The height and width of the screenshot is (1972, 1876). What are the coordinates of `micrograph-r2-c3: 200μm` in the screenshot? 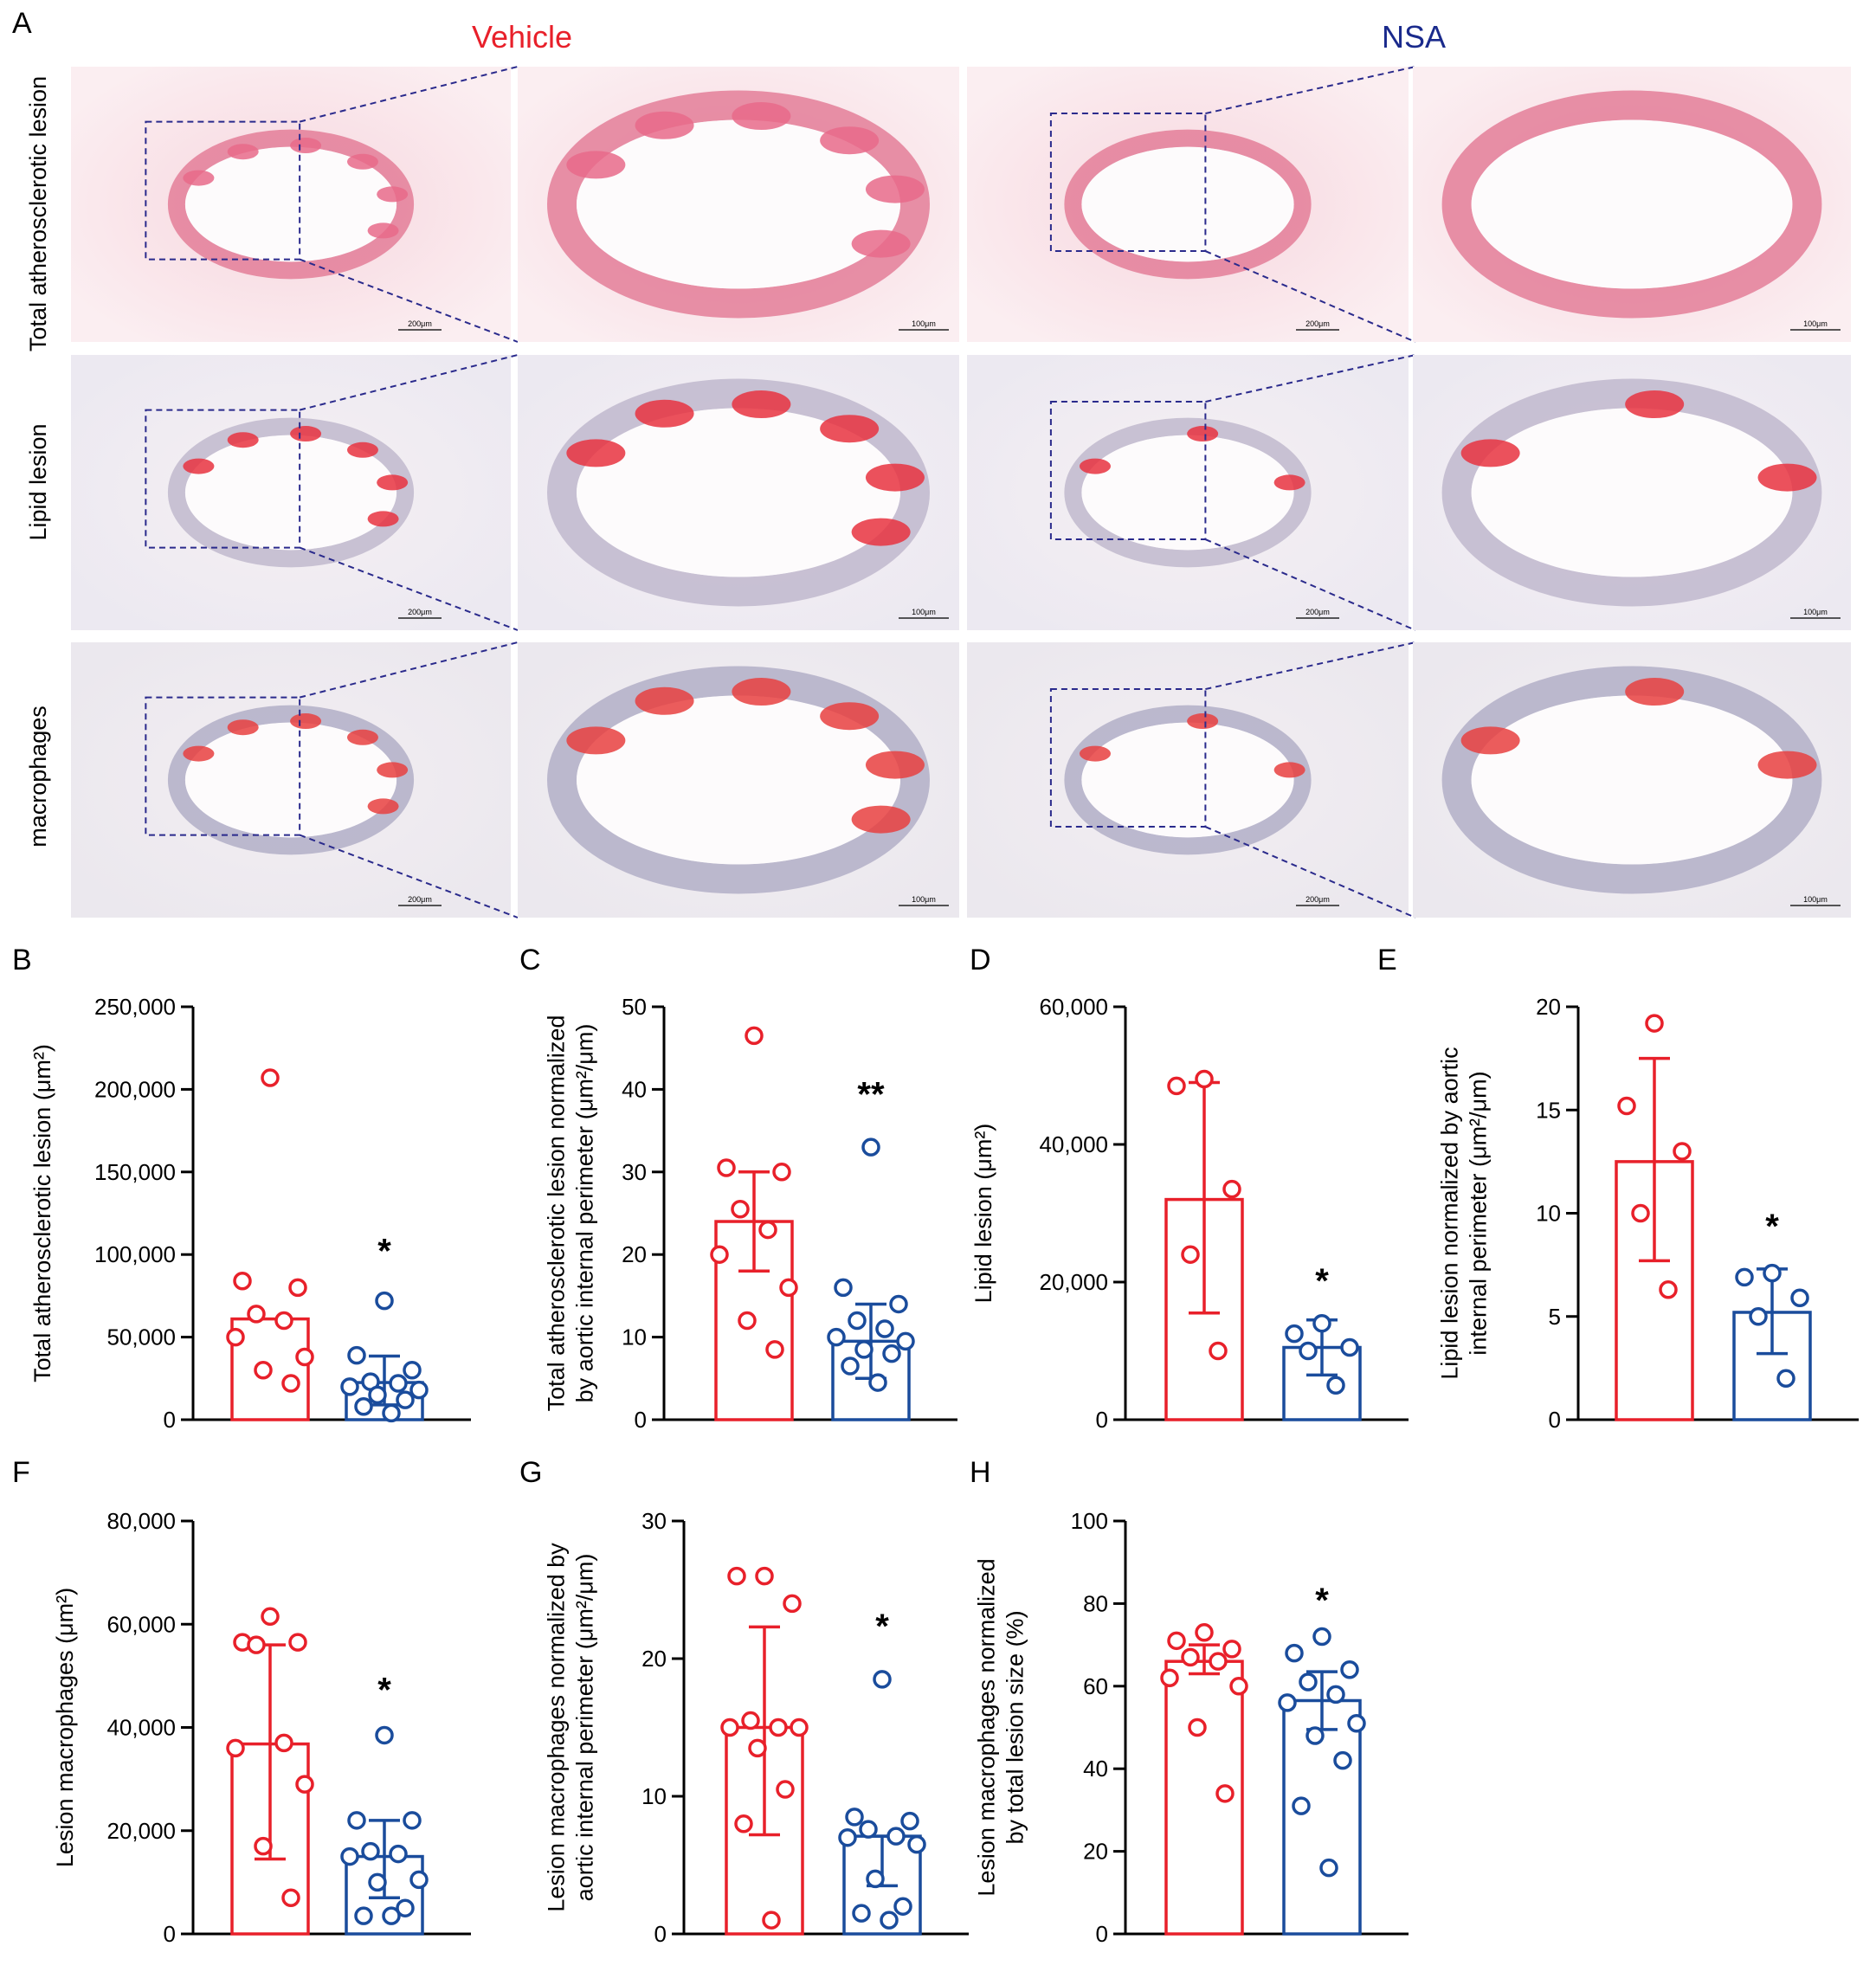 It's located at (1191, 492).